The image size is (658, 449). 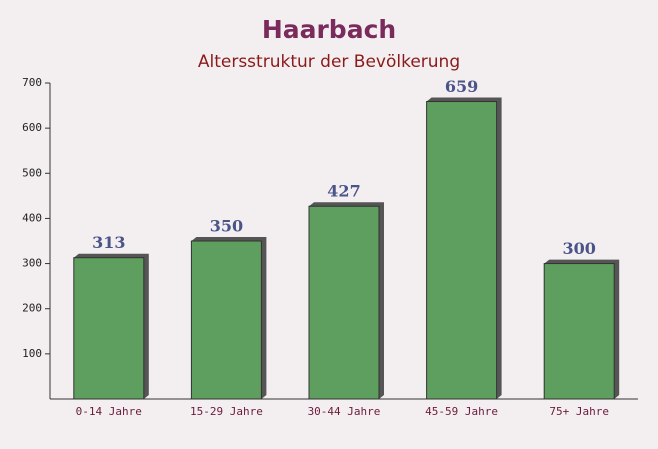 I want to click on y-tick-label: 400, so click(x=32, y=217).